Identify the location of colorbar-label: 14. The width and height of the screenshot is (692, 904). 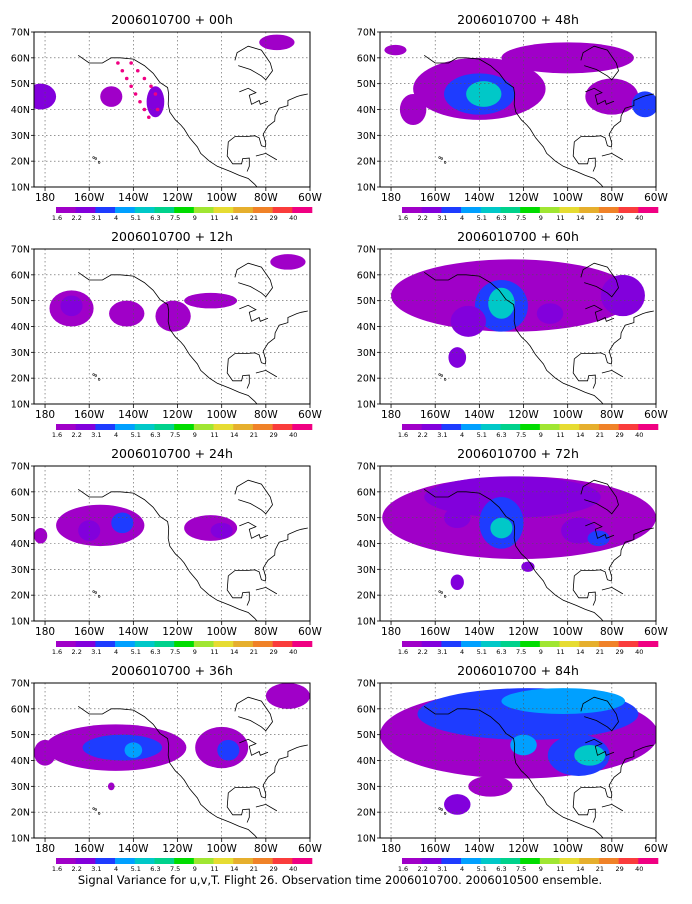
(580, 652).